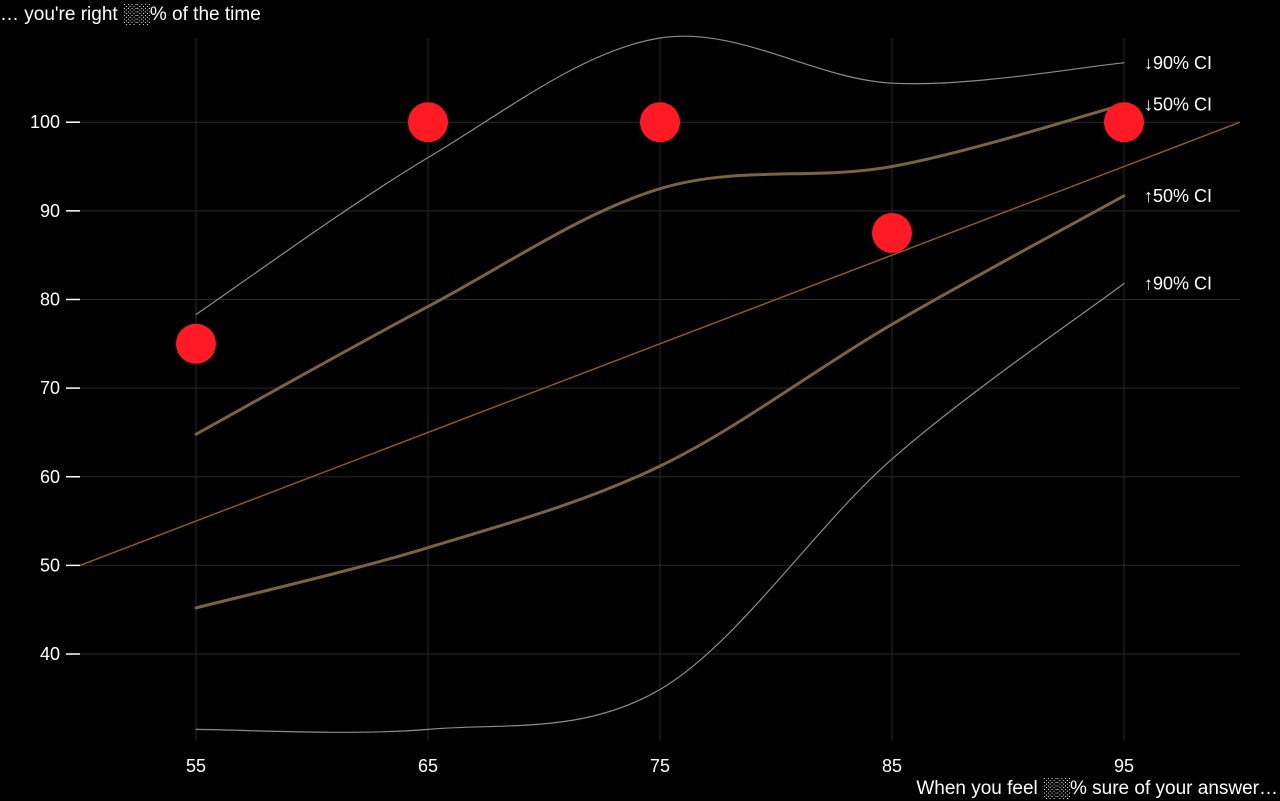  What do you see at coordinates (428, 766) in the screenshot?
I see `x-tick-label: 65` at bounding box center [428, 766].